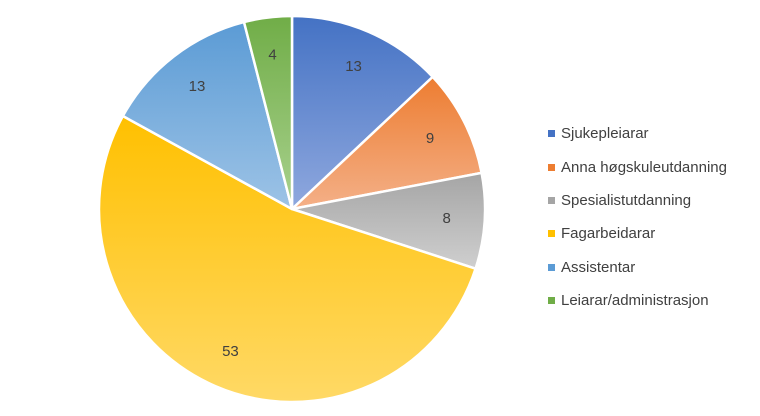 Image resolution: width=760 pixels, height=416 pixels. I want to click on pie-slice-sjukepleiarar, so click(362, 112).